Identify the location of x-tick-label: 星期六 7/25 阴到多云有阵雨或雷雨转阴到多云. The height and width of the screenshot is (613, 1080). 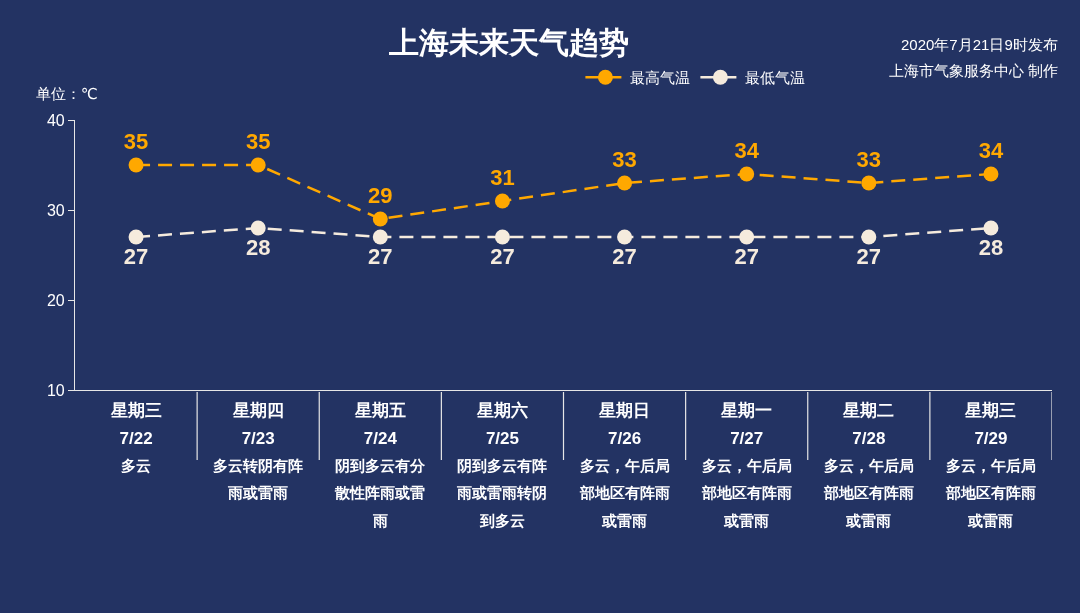
(502, 465).